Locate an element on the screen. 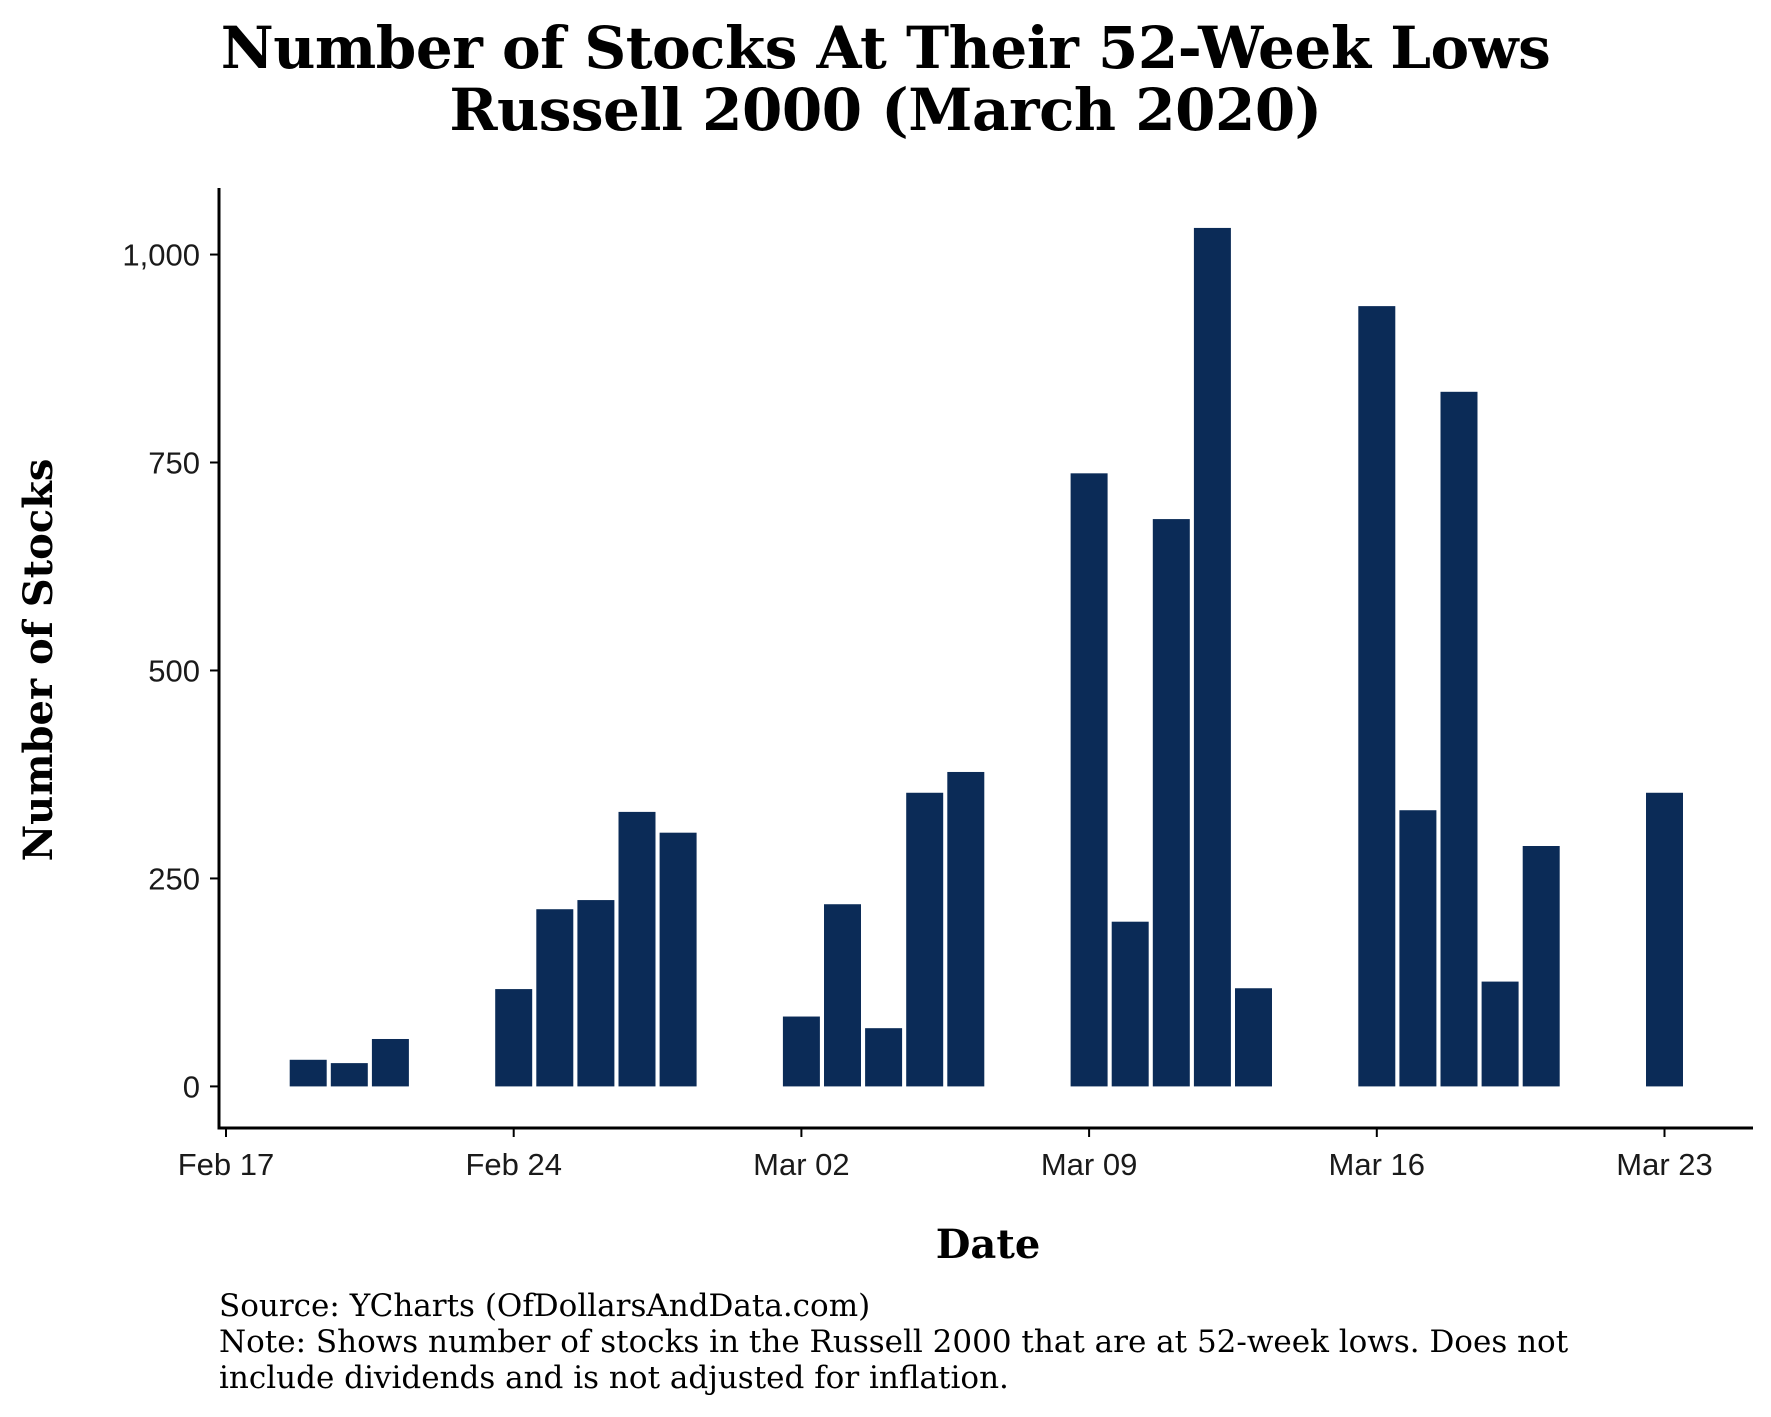 This screenshot has height=1417, width=1771. y-axis-label: Number of Stocks is located at coordinates (38, 660).